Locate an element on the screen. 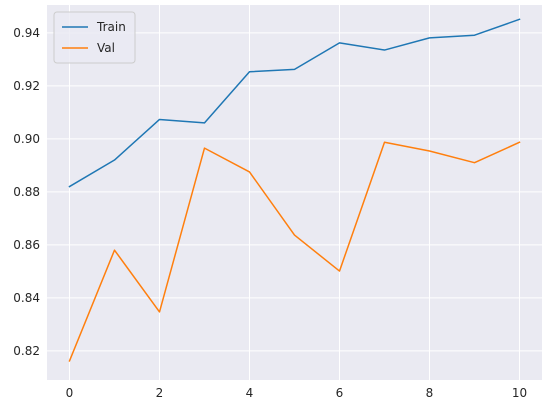  y-tick-label: 0.94 is located at coordinates (26, 33).